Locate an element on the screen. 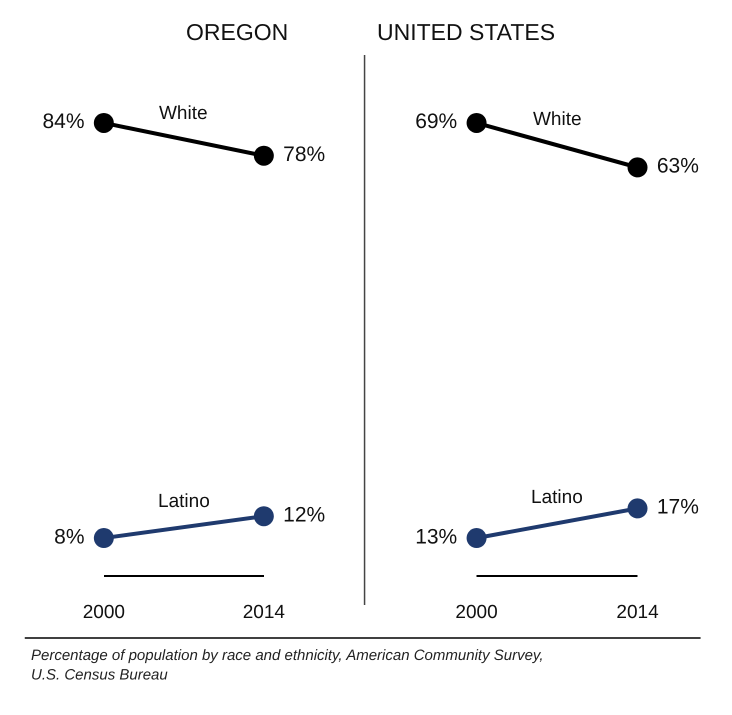 The image size is (732, 715). text: Percentage of population by race and ethnicity, American Community Survey, U.S. Census Bureau is located at coordinates (287, 665).